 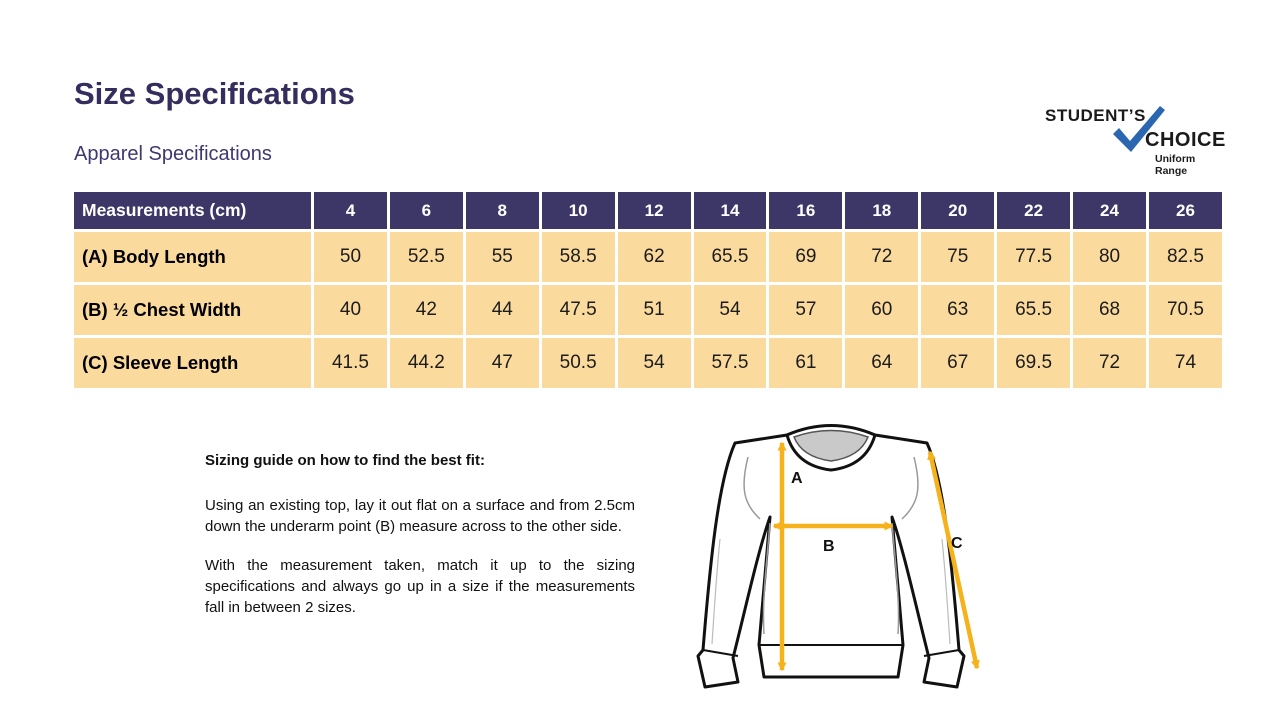 What do you see at coordinates (876, 556) in the screenshot?
I see `measurement-arrows` at bounding box center [876, 556].